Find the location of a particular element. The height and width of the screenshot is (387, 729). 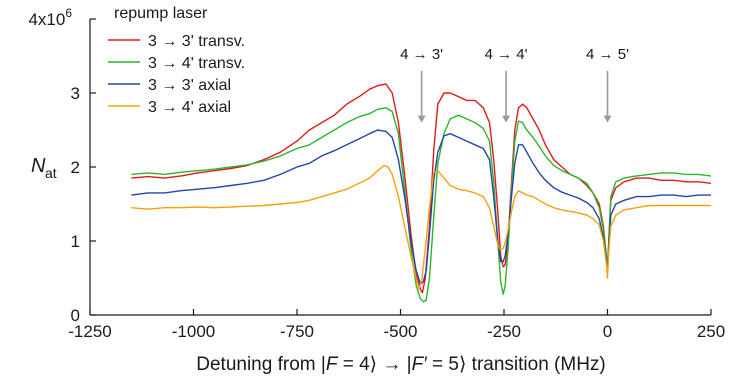

y-tick-label: 0 is located at coordinates (75, 315).